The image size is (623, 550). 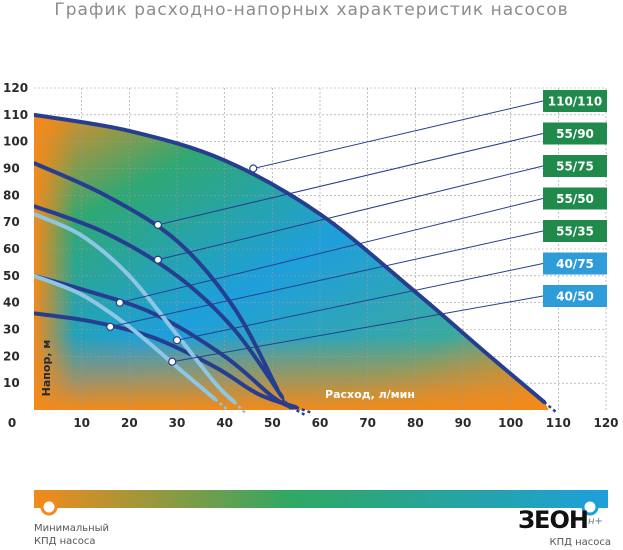 I want to click on scale-max-marker, so click(x=590, y=507).